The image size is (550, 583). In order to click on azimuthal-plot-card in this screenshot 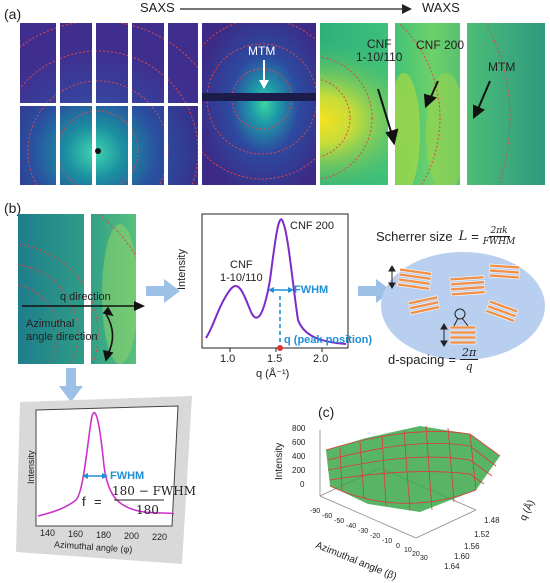, I will do `click(104, 480)`.